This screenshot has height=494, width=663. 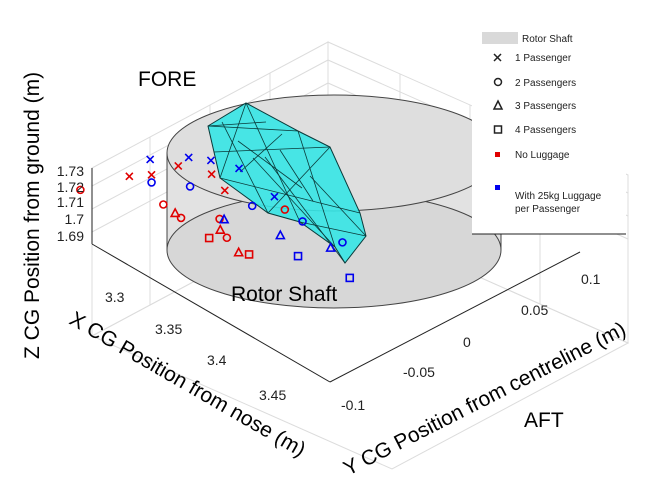 What do you see at coordinates (115, 297) in the screenshot?
I see `x-tick: 3.3` at bounding box center [115, 297].